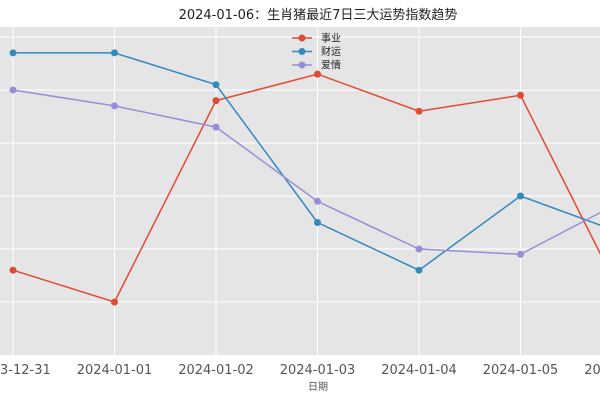 This screenshot has width=600, height=400. Describe the element at coordinates (331, 65) in the screenshot. I see `legend-label: 爱情` at that location.